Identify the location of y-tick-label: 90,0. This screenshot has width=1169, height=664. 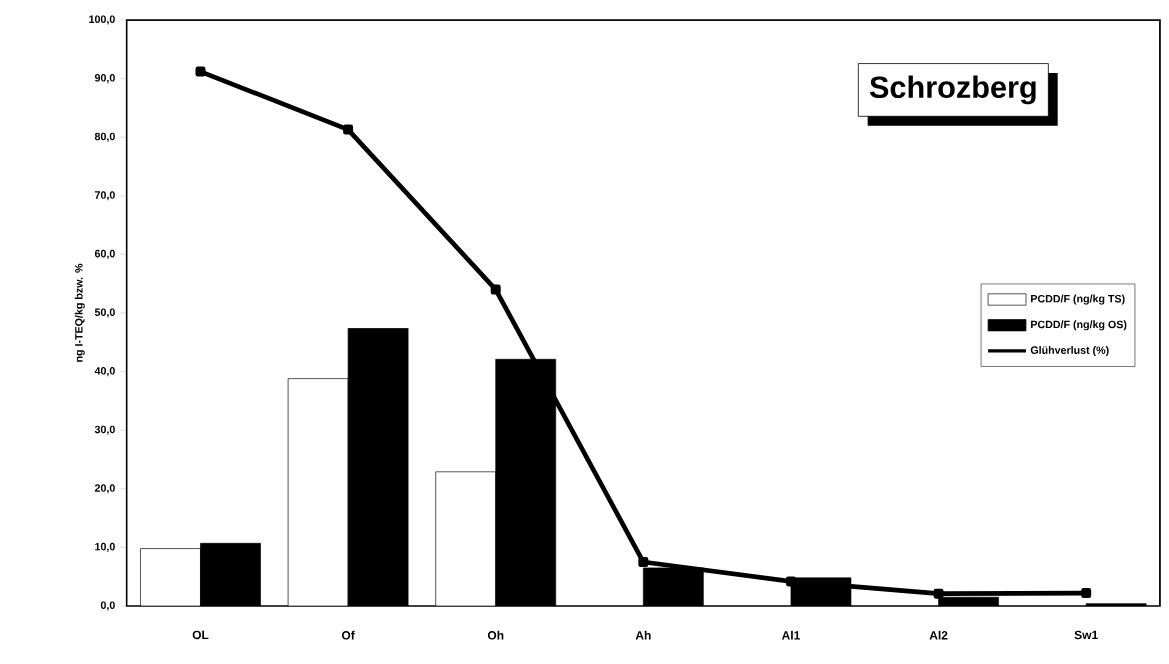
(104, 79).